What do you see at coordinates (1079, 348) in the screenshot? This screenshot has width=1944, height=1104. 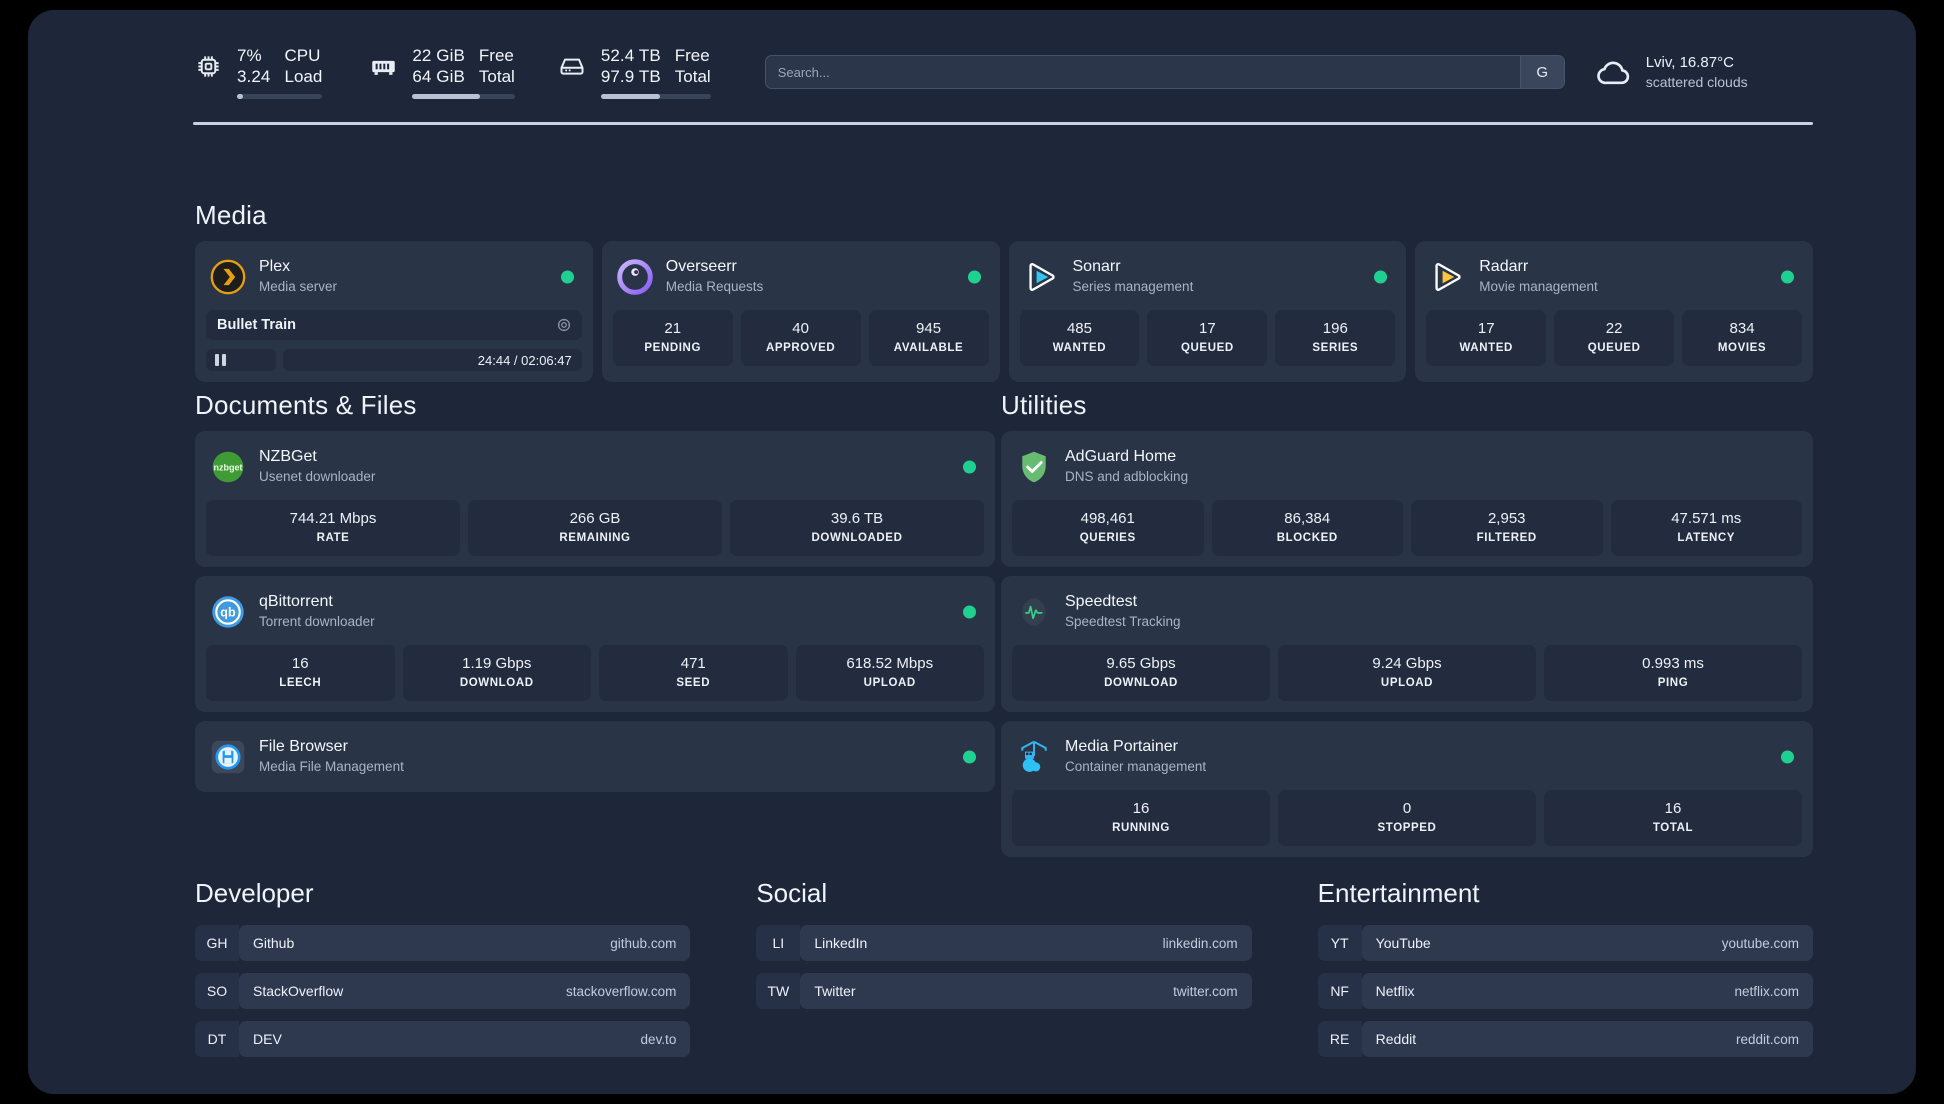 I see `stat-label: WANTED` at bounding box center [1079, 348].